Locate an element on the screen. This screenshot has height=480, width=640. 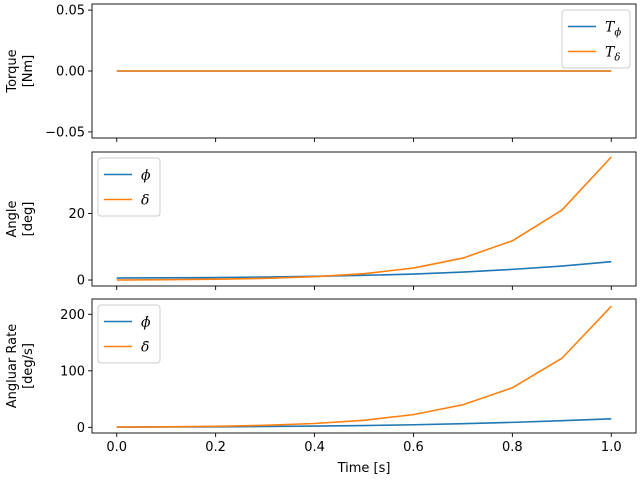
y-tick-label: 100 is located at coordinates (72, 371).